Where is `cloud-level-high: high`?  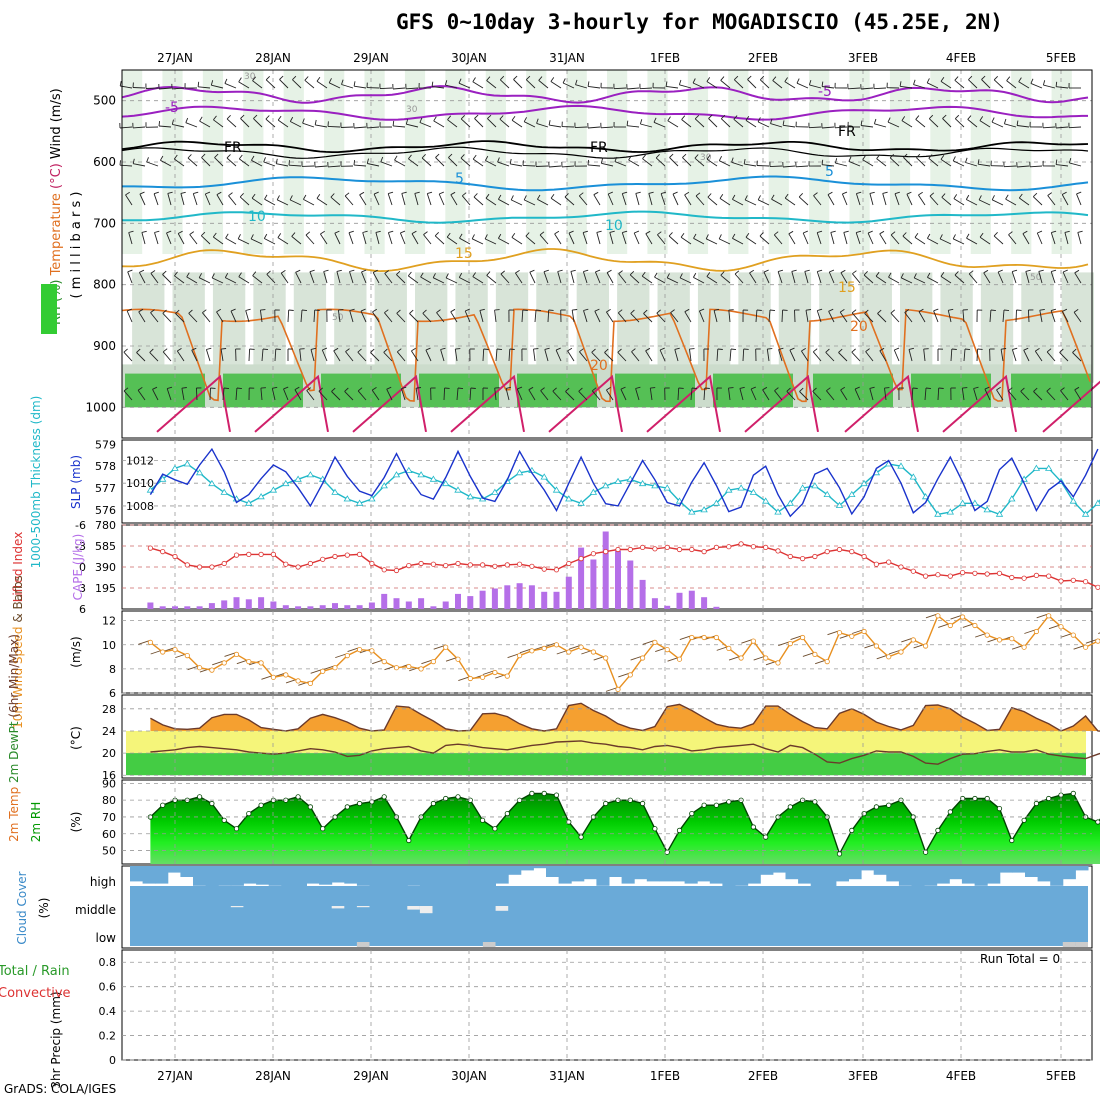
cloud-level-high: high is located at coordinates (103, 882).